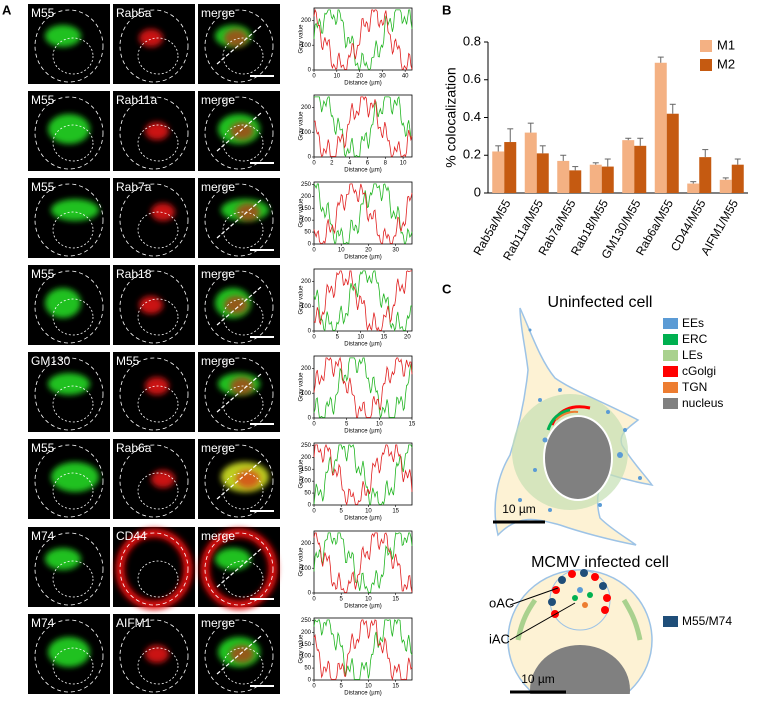 This screenshot has height=706, width=758. Describe the element at coordinates (154, 568) in the screenshot. I see `micrograph: CD44` at that location.